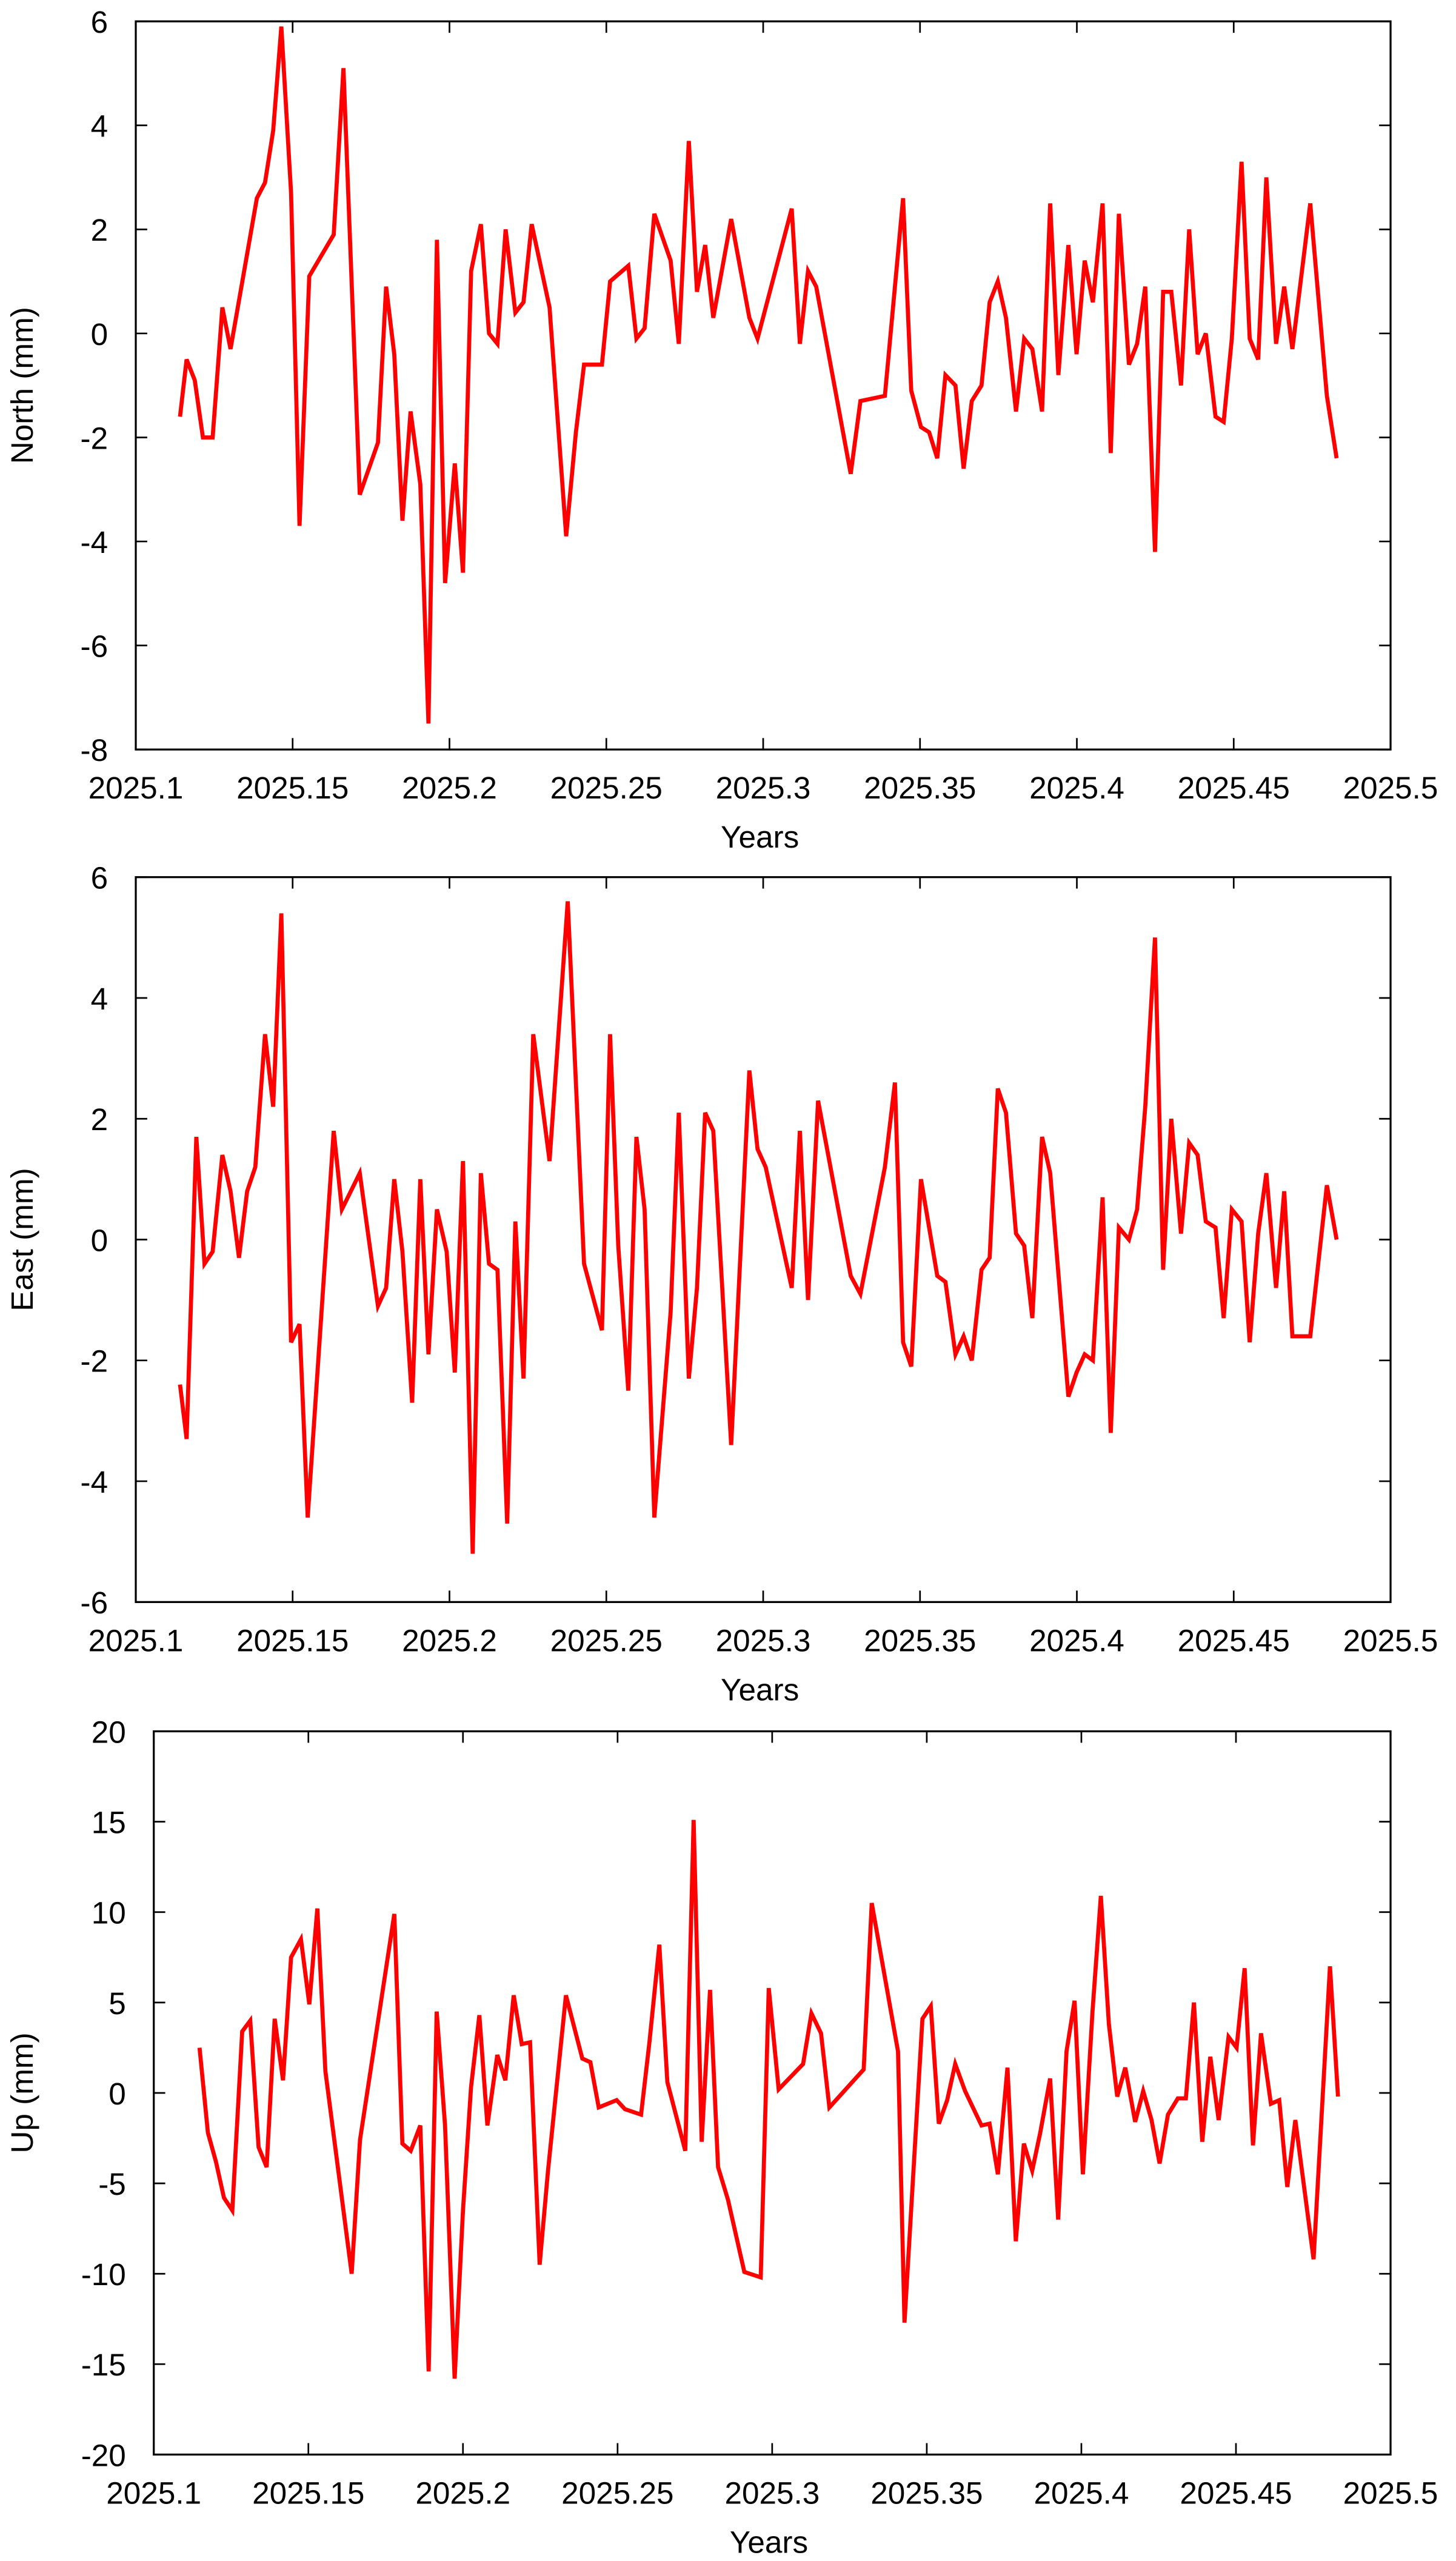  What do you see at coordinates (109, 1823) in the screenshot?
I see `y-tick-label: 15` at bounding box center [109, 1823].